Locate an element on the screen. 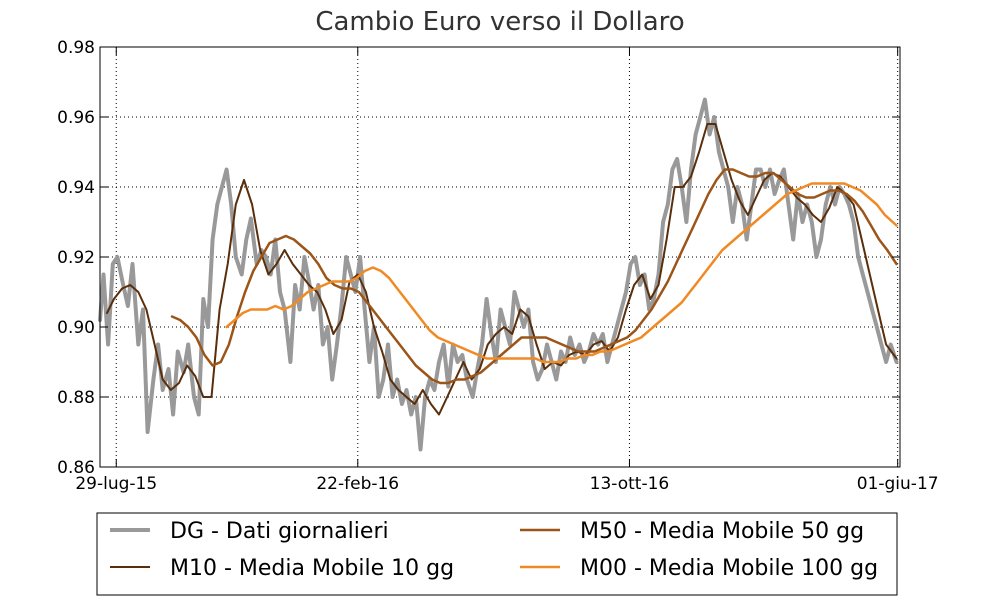  x-tick-label: 22-feb-16 is located at coordinates (357, 484).